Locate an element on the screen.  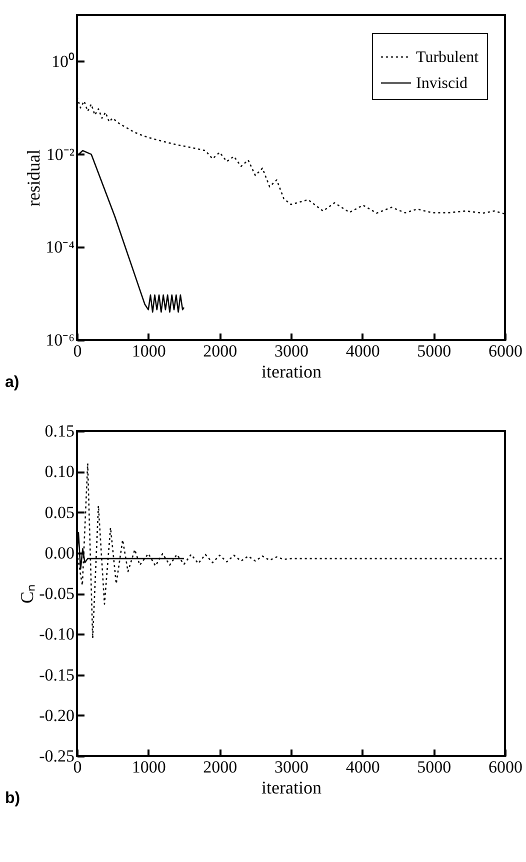
legend-label: Turbulent is located at coordinates (448, 57).